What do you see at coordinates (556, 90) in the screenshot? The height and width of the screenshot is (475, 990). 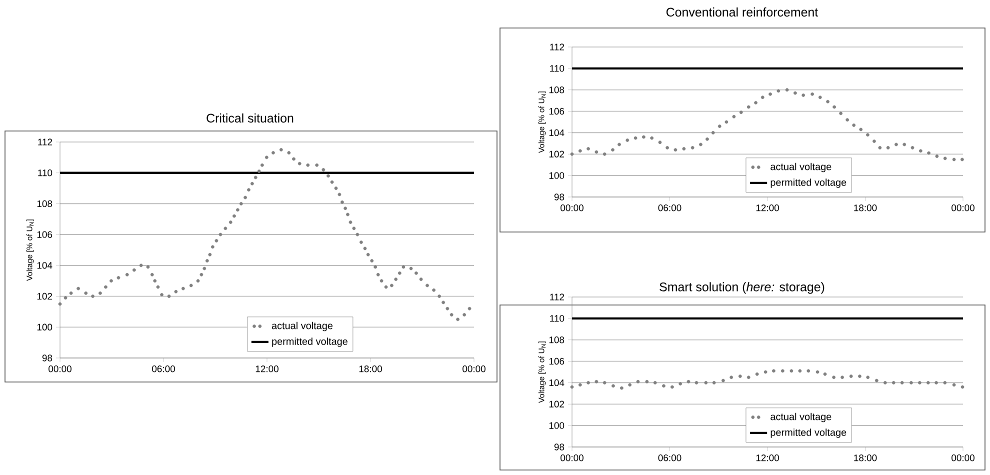 I see `y-tick-label: 108` at bounding box center [556, 90].